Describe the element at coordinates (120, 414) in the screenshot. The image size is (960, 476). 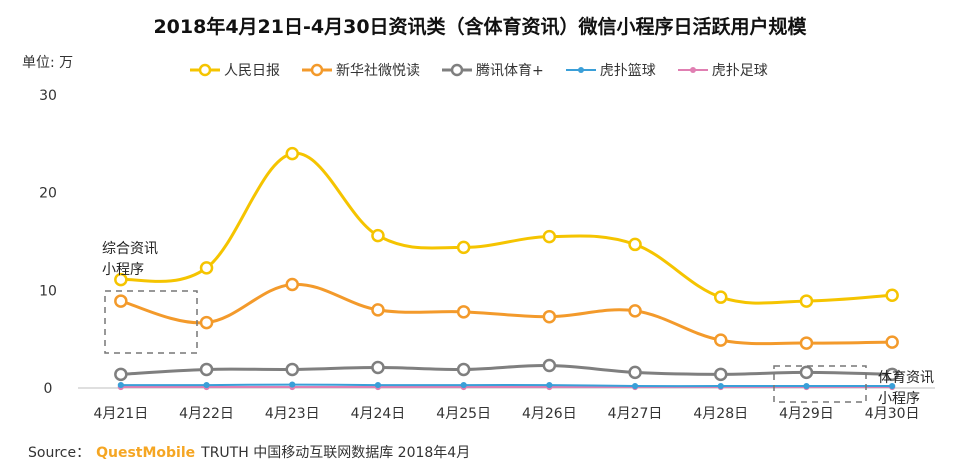
I see `x-tick-label: 4月21日` at that location.